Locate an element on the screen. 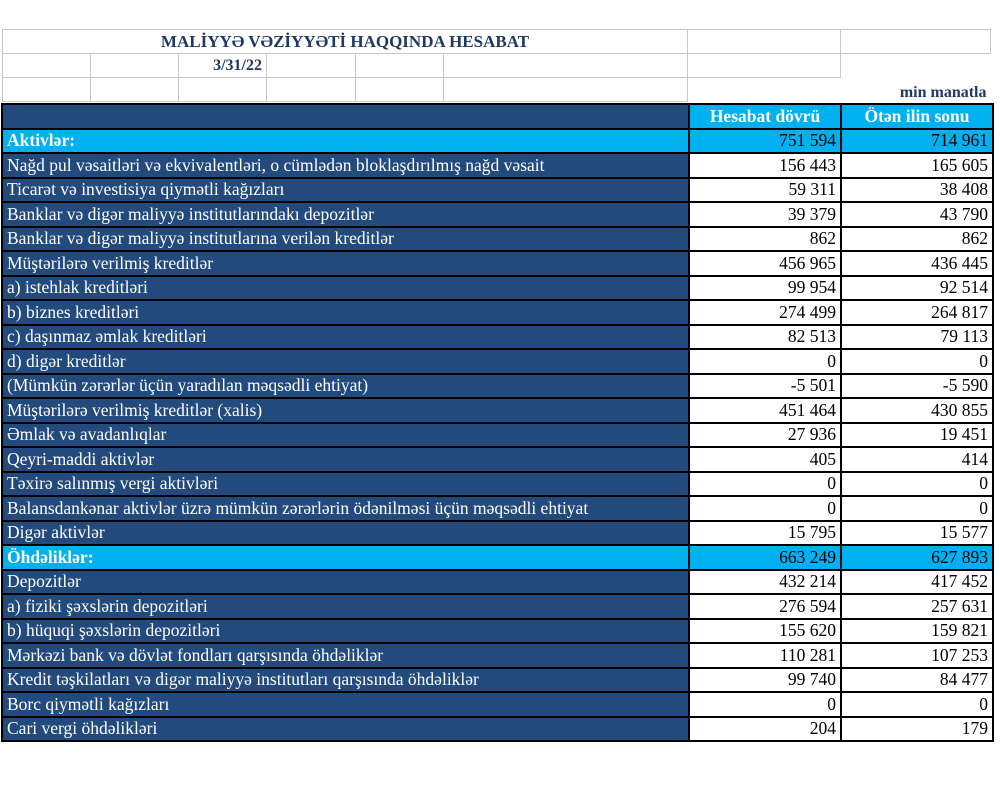 The image size is (1000, 806). current-period-value: 204 is located at coordinates (765, 728).